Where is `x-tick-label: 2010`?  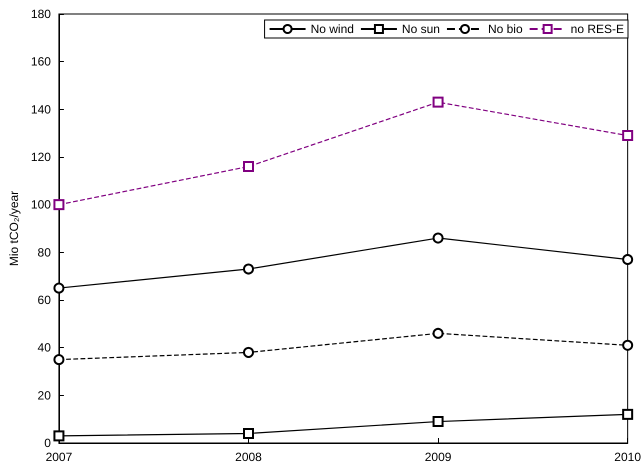 x-tick-label: 2010 is located at coordinates (628, 457).